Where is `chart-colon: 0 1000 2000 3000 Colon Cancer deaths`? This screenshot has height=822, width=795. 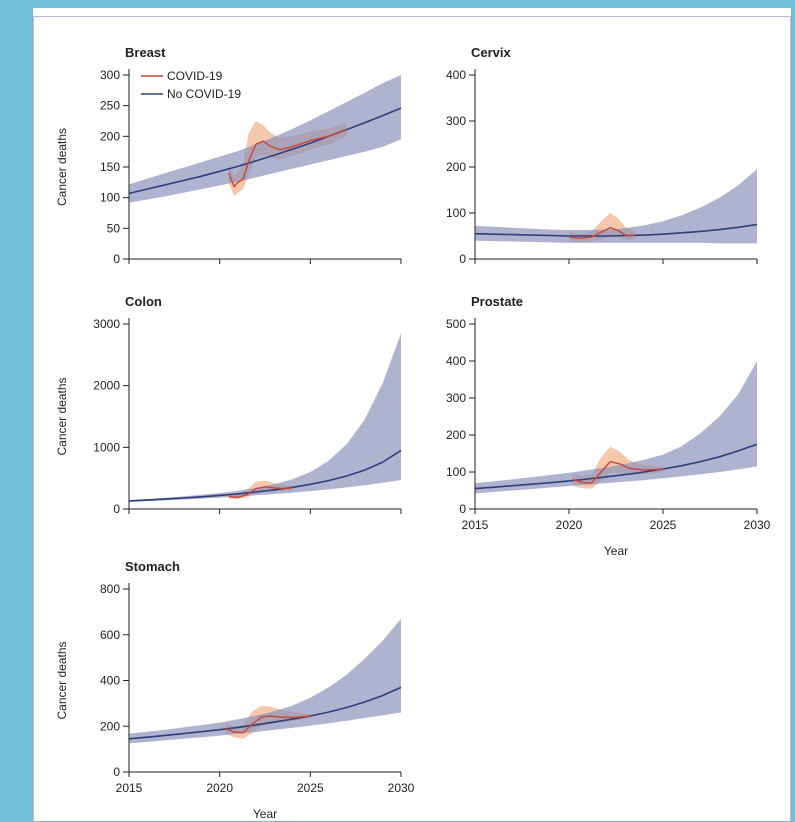
chart-colon: 0 1000 2000 3000 Colon Cancer deaths is located at coordinates (228, 405).